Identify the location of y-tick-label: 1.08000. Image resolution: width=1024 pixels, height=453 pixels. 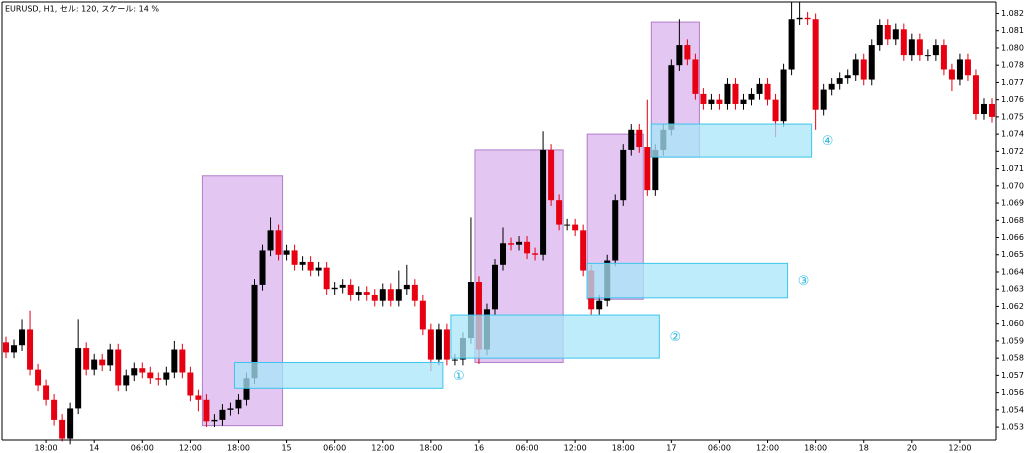
(1012, 47).